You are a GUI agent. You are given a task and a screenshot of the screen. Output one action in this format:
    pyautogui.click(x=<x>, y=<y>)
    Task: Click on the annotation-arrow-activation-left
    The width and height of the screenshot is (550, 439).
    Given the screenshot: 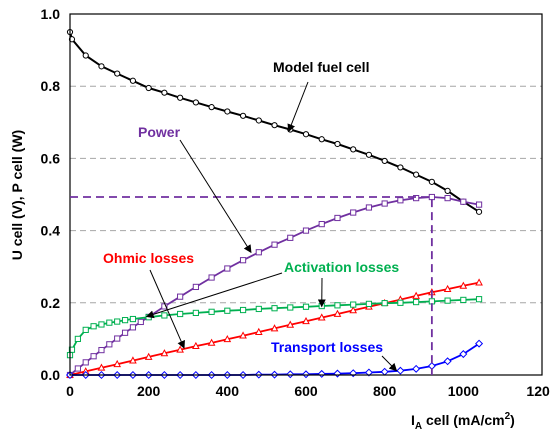 What is the action you would take?
    pyautogui.click(x=214, y=295)
    